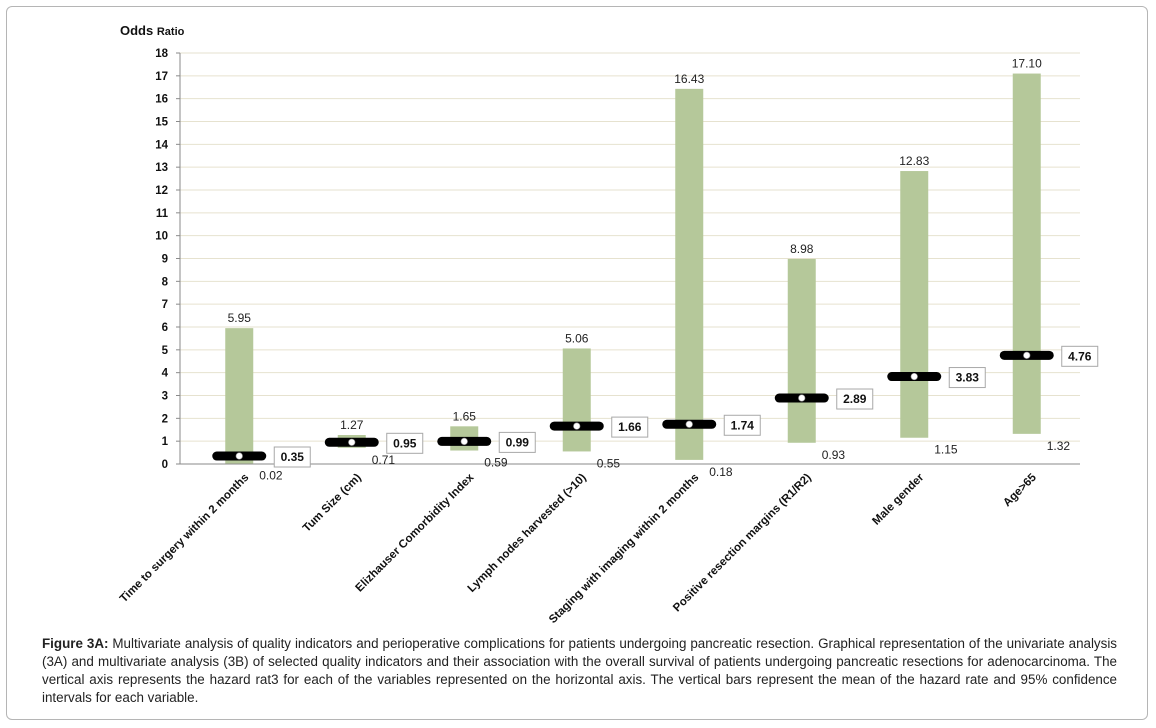 The height and width of the screenshot is (728, 1156). I want to click on mean-label: 1.66, so click(630, 427).